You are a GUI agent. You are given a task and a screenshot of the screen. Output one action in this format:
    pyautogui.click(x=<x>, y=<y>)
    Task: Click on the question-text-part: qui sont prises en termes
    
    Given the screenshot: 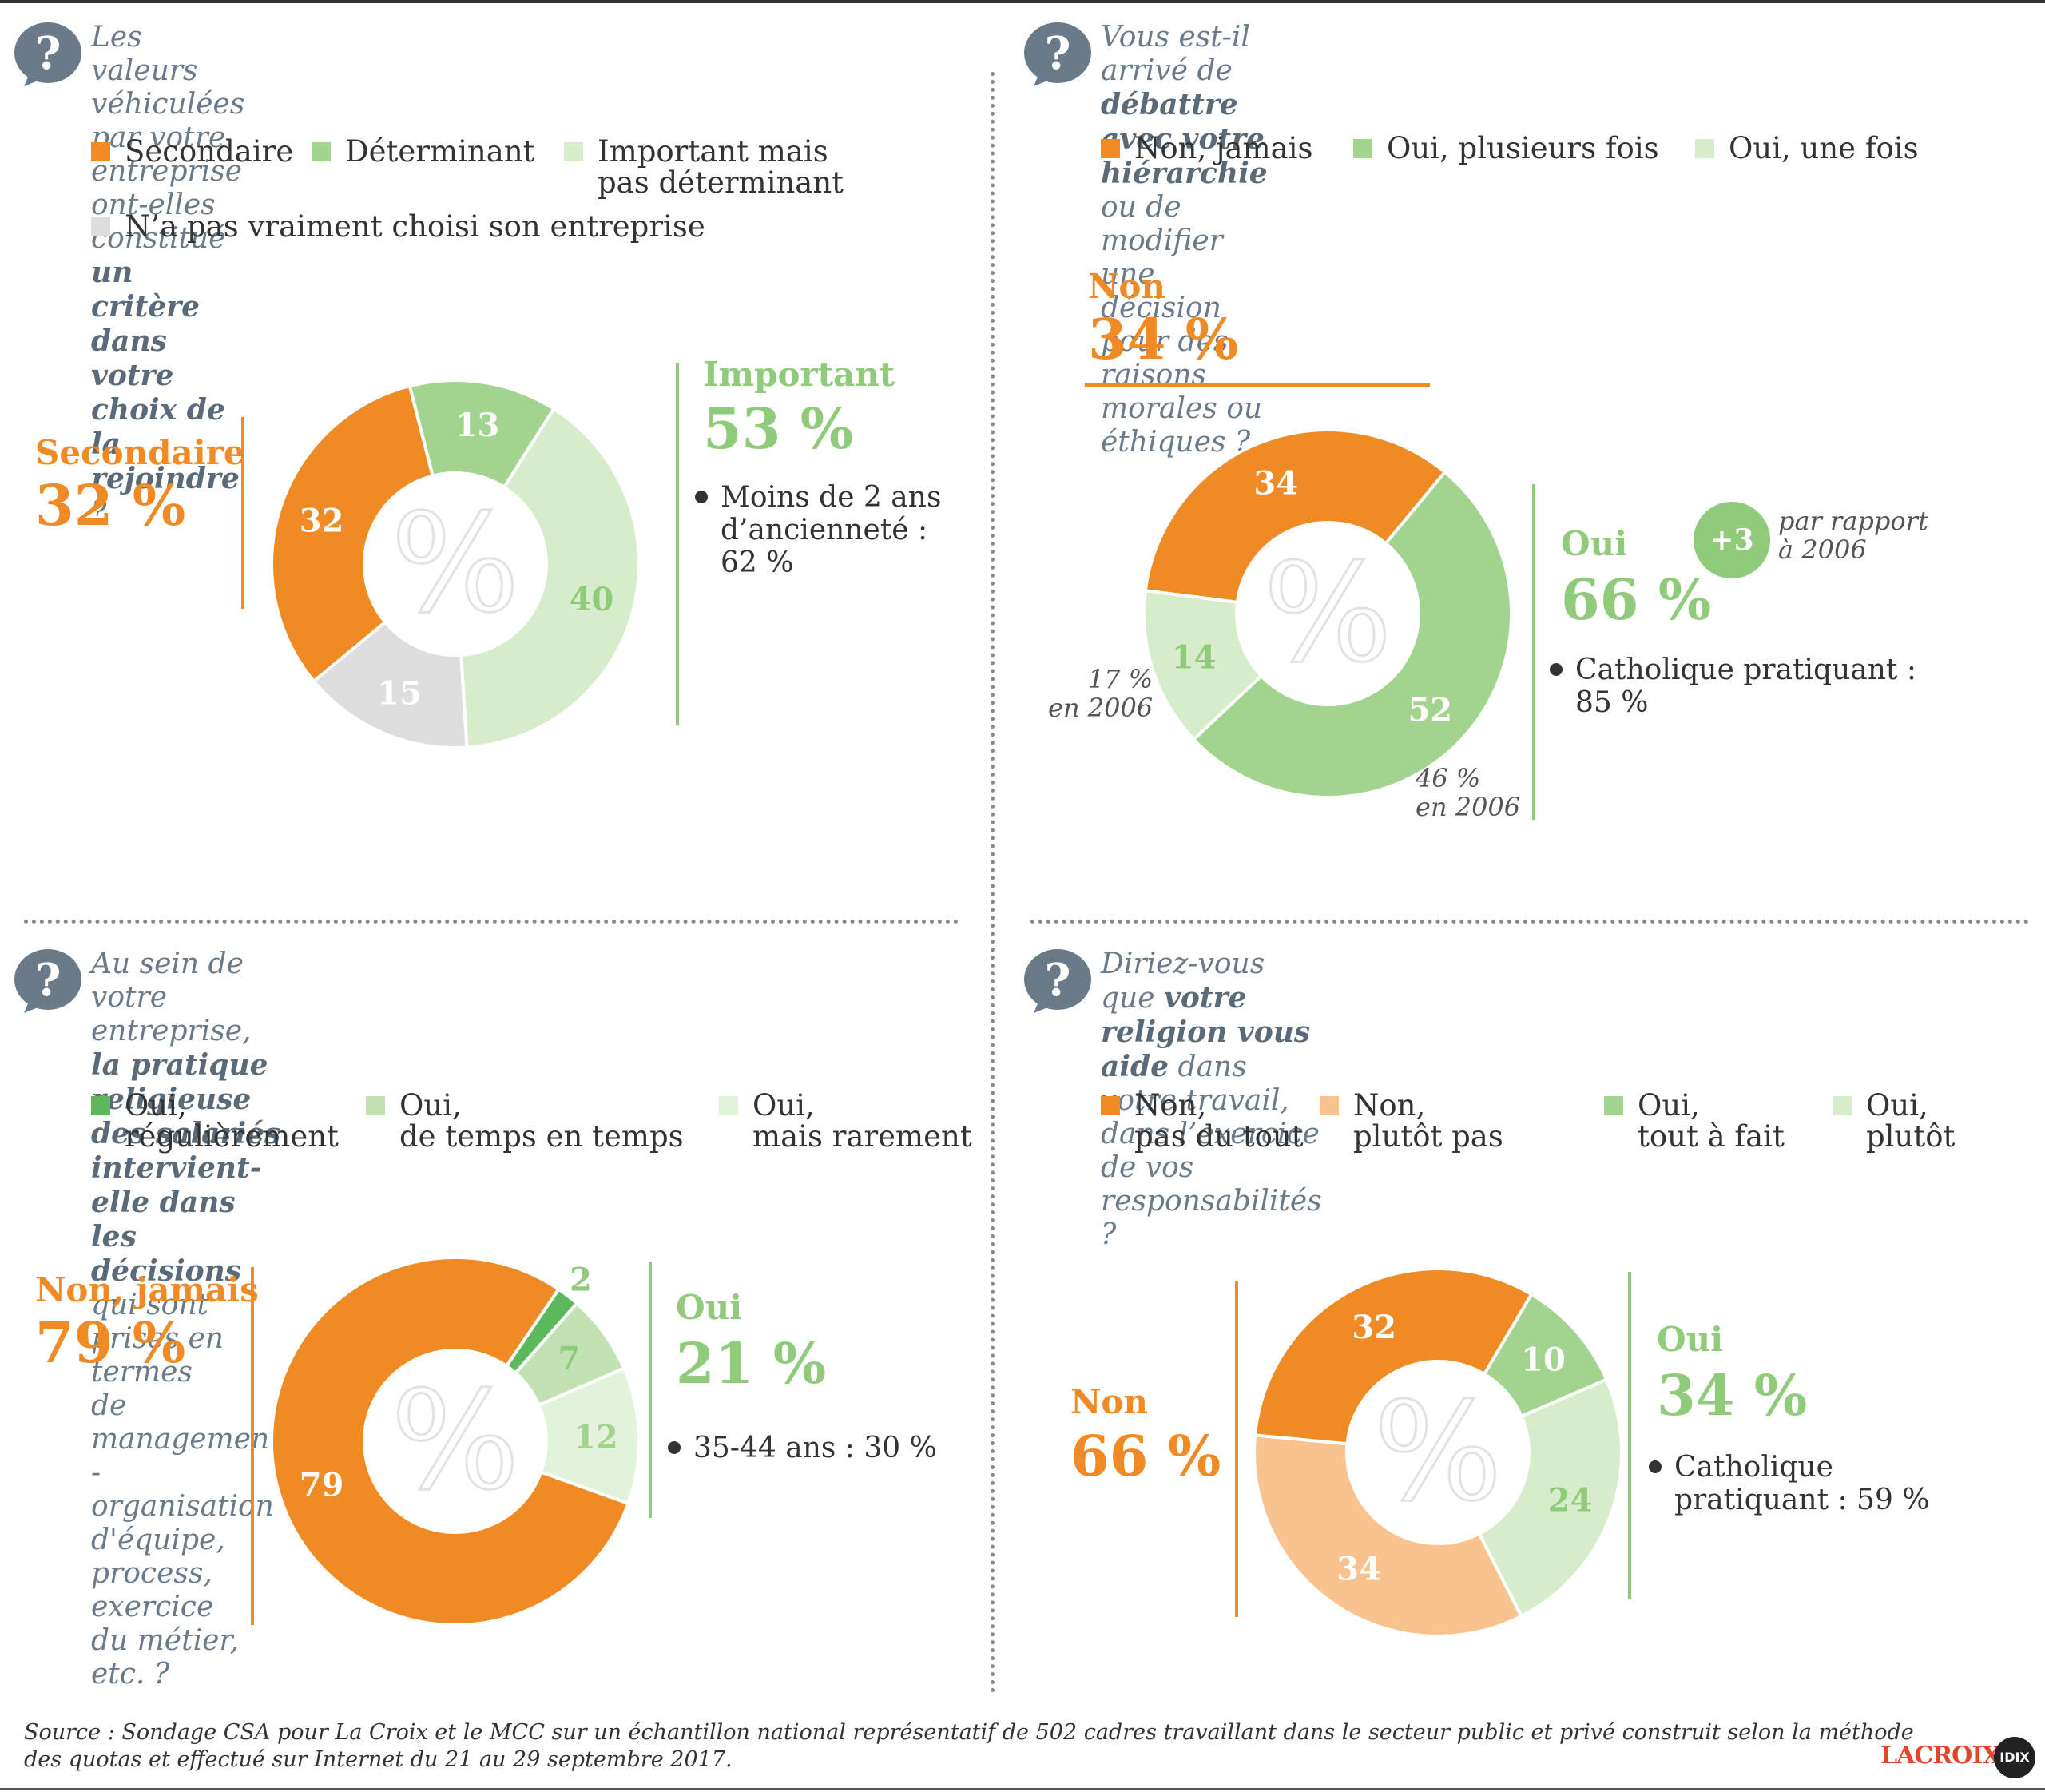 What is the action you would take?
    pyautogui.click(x=157, y=1339)
    